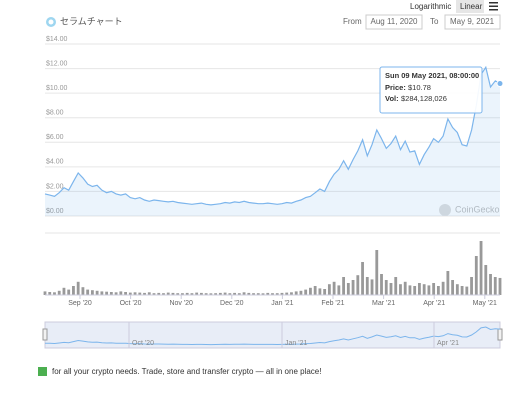 The image size is (527, 400). What do you see at coordinates (352, 21) in the screenshot?
I see `from-label: From` at bounding box center [352, 21].